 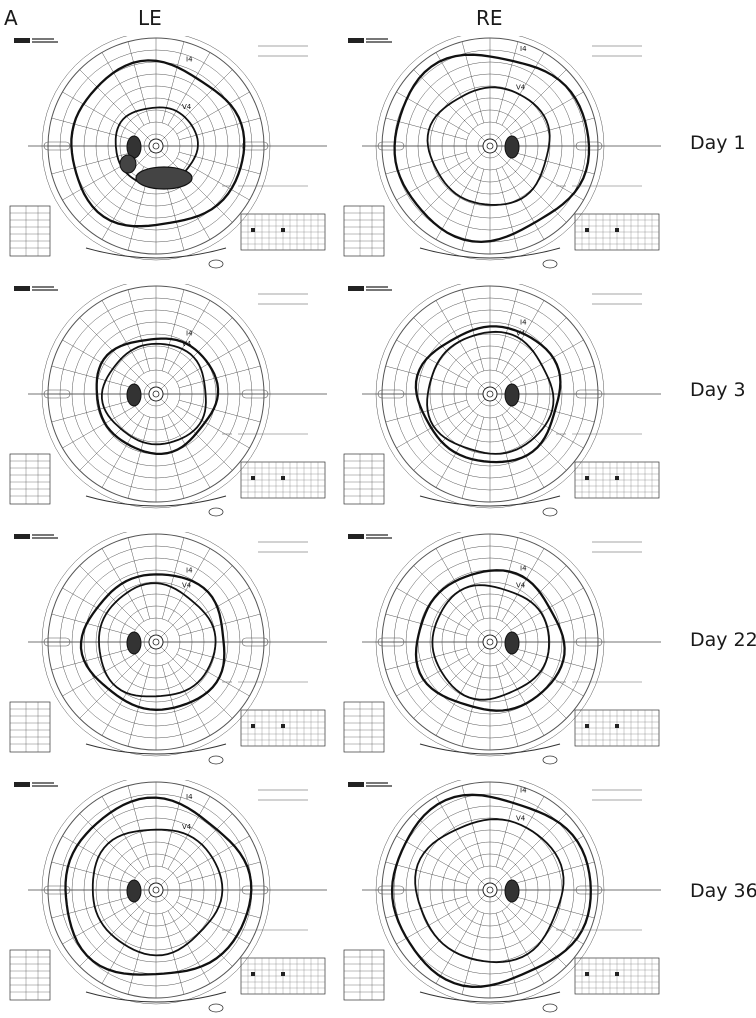 I want to click on visual-field-chart-le-day-36: I4 V4, so click(x=170, y=899).